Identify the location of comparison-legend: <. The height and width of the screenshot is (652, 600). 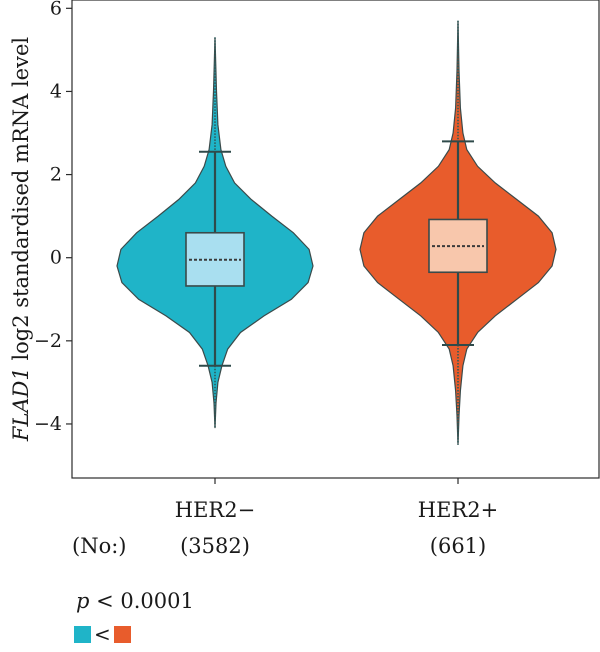
(102, 634).